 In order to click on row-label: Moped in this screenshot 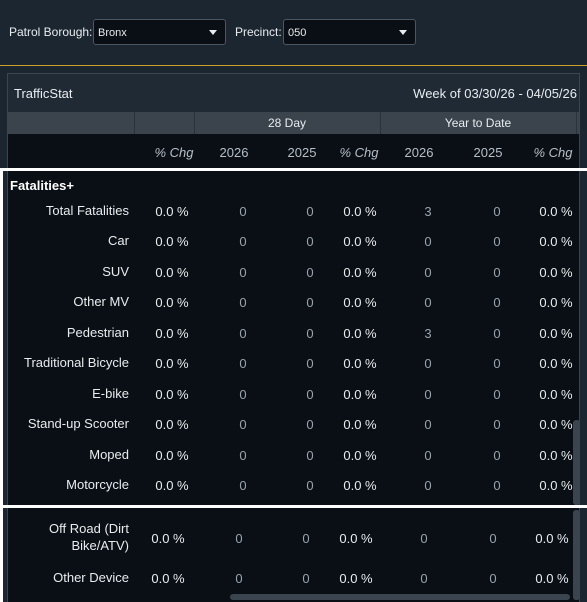, I will do `click(109, 454)`.